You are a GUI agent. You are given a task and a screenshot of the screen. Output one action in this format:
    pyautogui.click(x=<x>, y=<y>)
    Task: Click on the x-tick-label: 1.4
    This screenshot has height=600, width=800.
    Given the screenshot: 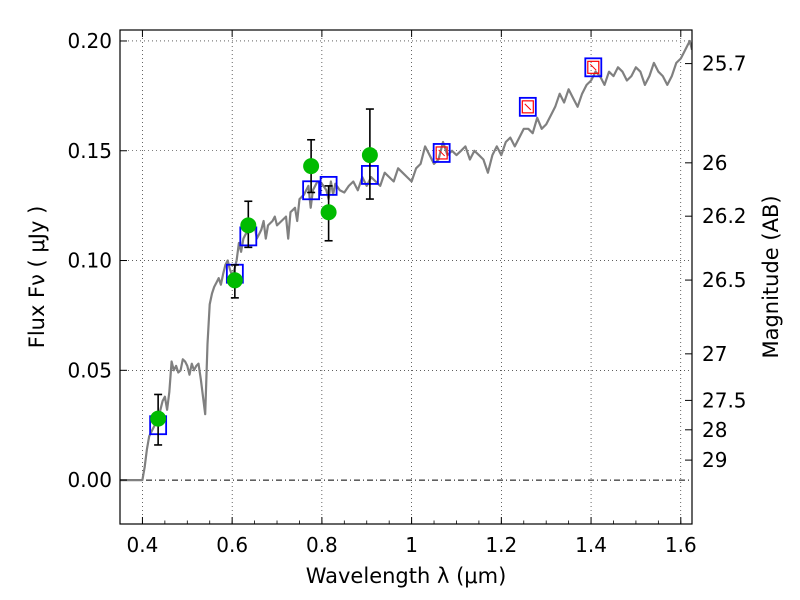 What is the action you would take?
    pyautogui.click(x=591, y=545)
    